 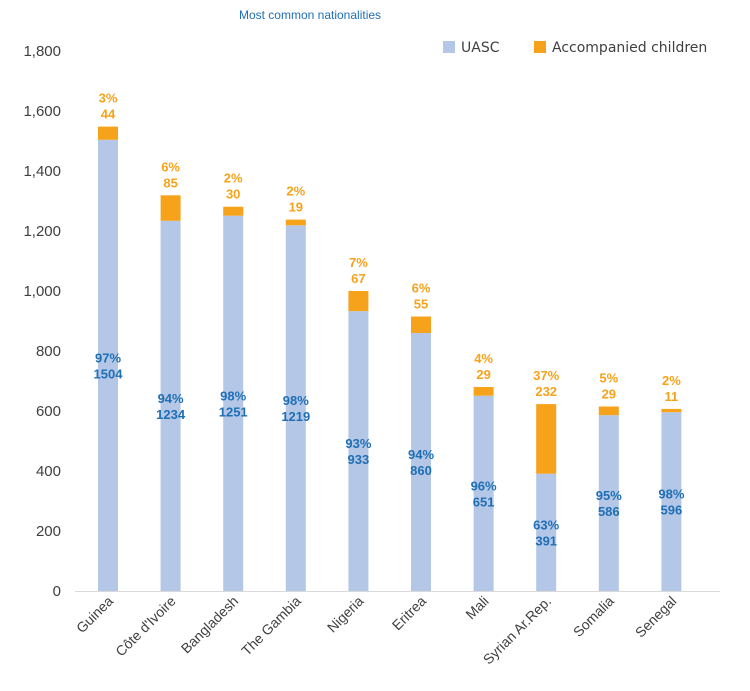 I want to click on uasc-percent-label: 95%, so click(x=609, y=495).